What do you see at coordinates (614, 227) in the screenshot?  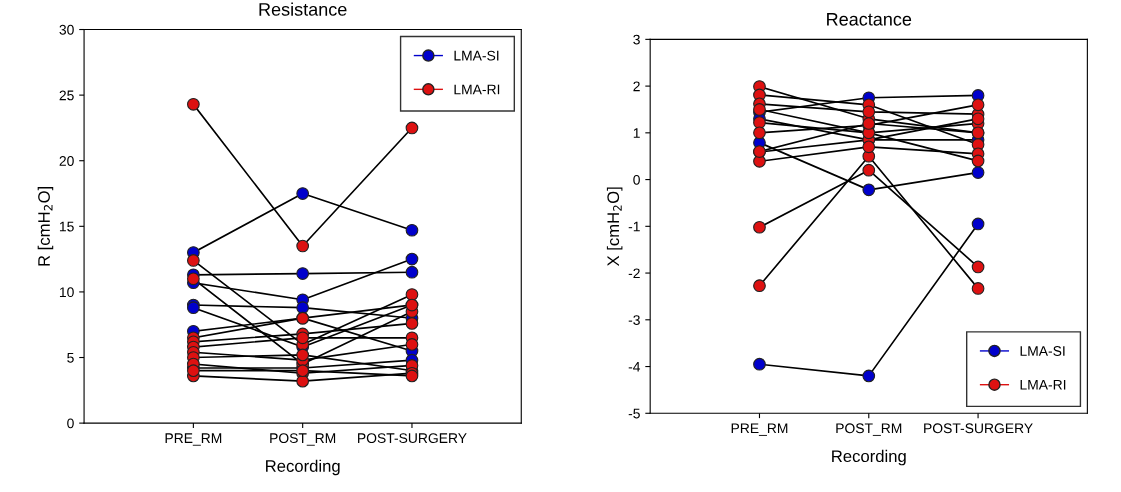 I see `y-axis-title: X [cmH$_{2}$O]` at bounding box center [614, 227].